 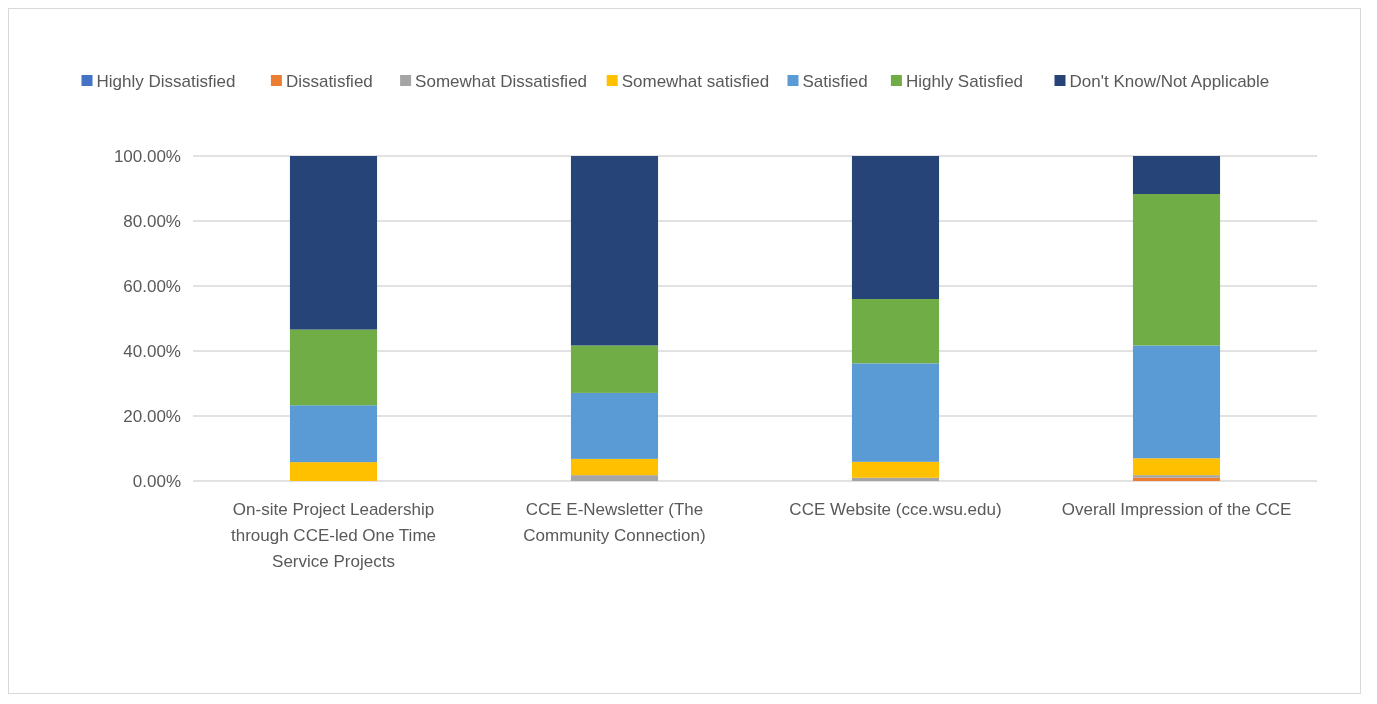 I want to click on x-tick-label: Overall Impression of the CCE, so click(x=1176, y=509).